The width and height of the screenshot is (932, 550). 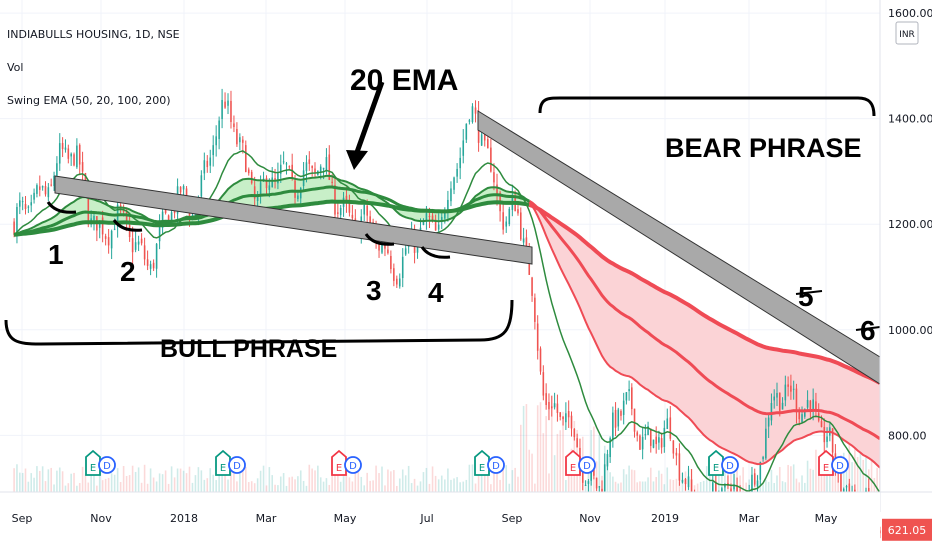 I want to click on indicator-legend: Swing EMA (50, 20, 100, 200), so click(x=89, y=100).